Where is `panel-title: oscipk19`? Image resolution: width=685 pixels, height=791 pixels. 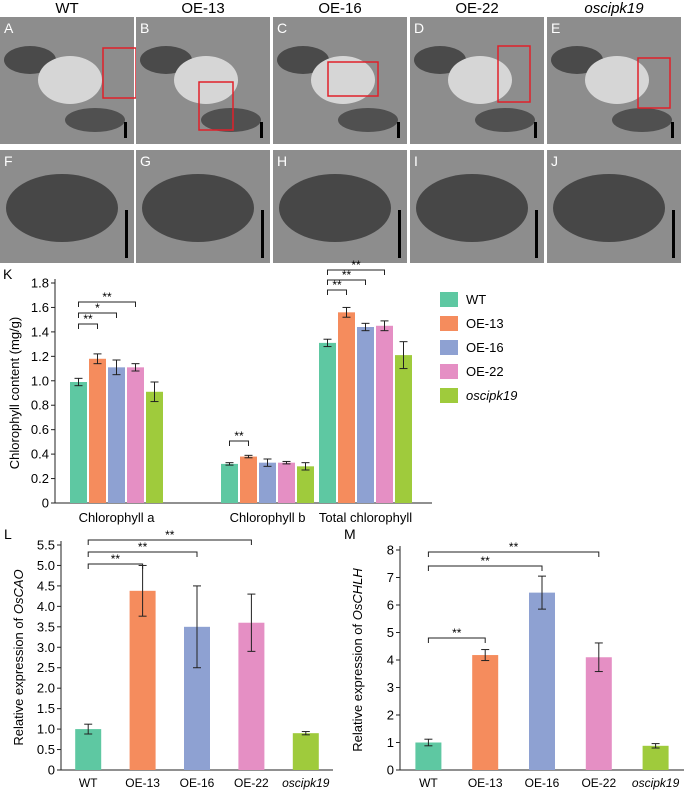
panel-title: oscipk19 is located at coordinates (614, 8).